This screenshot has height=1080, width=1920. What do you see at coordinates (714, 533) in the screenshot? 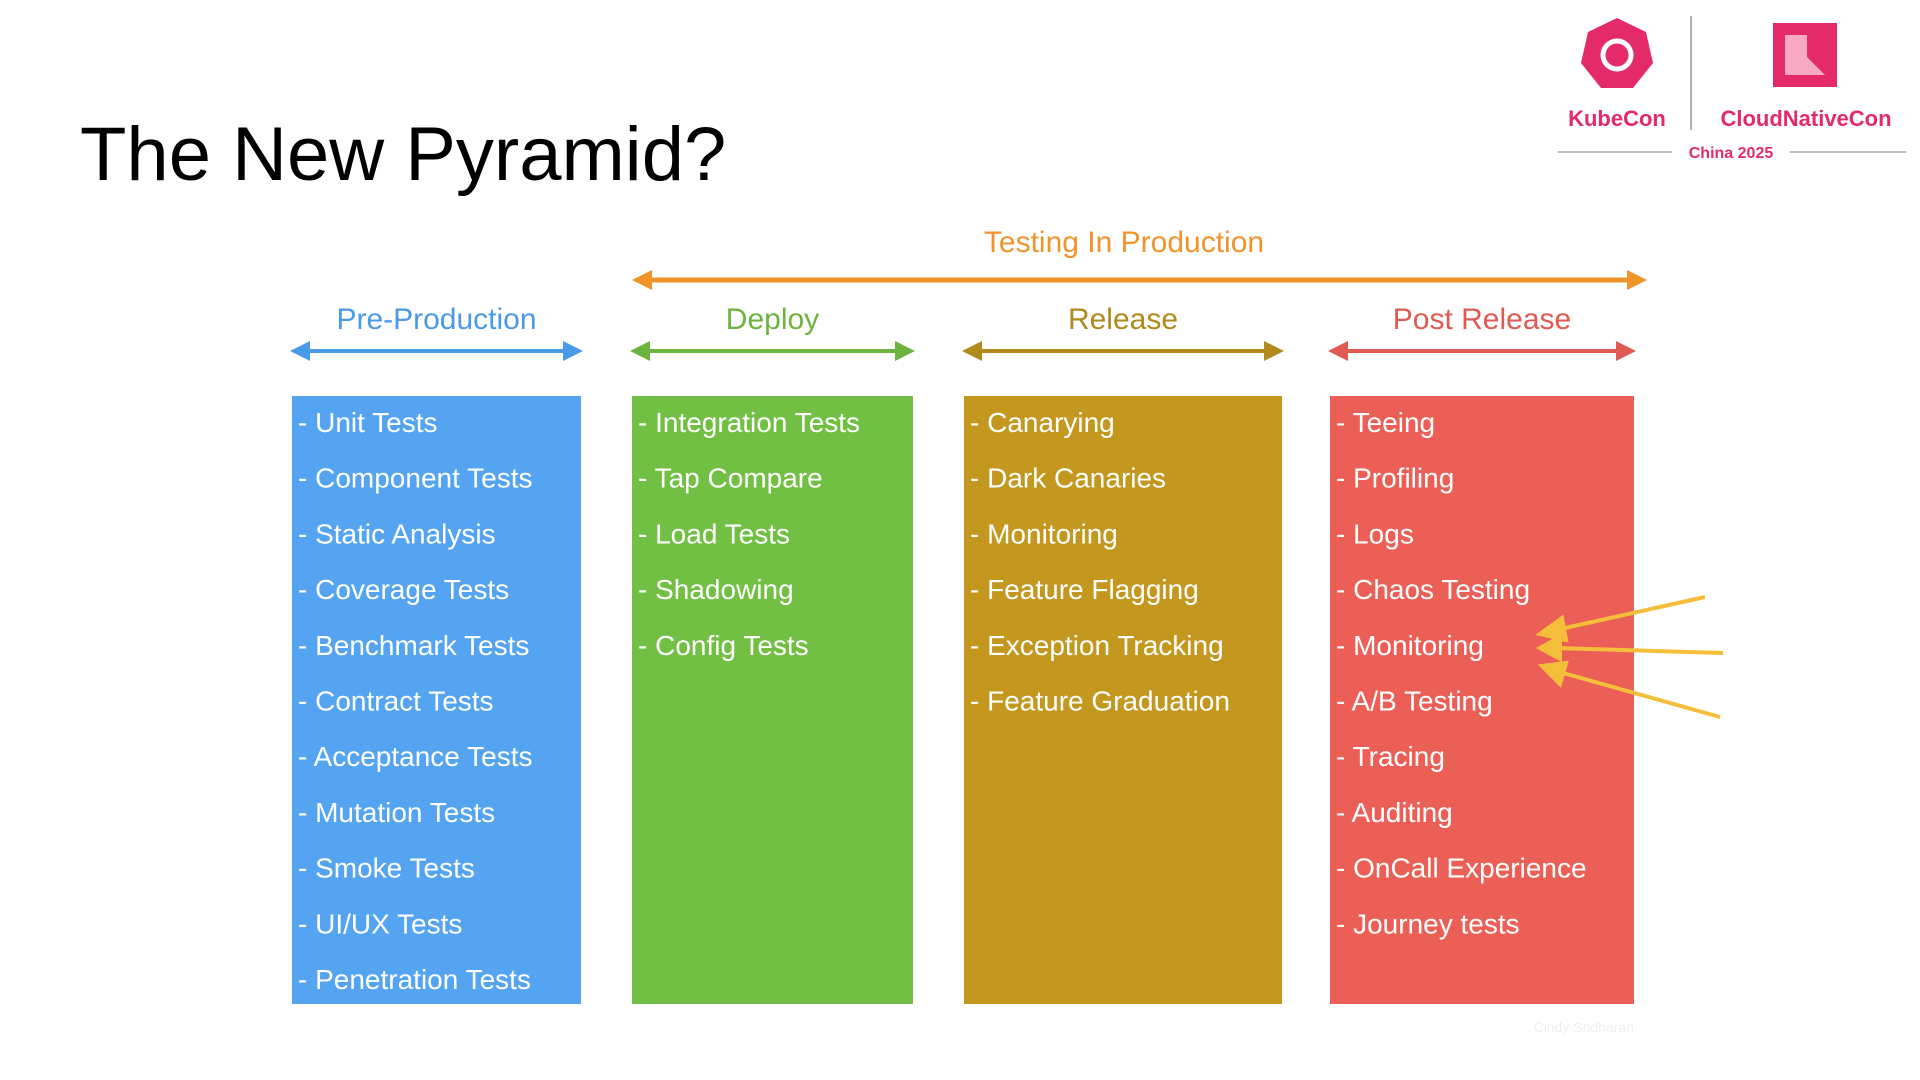
I see `column-item: - Load Tests` at bounding box center [714, 533].